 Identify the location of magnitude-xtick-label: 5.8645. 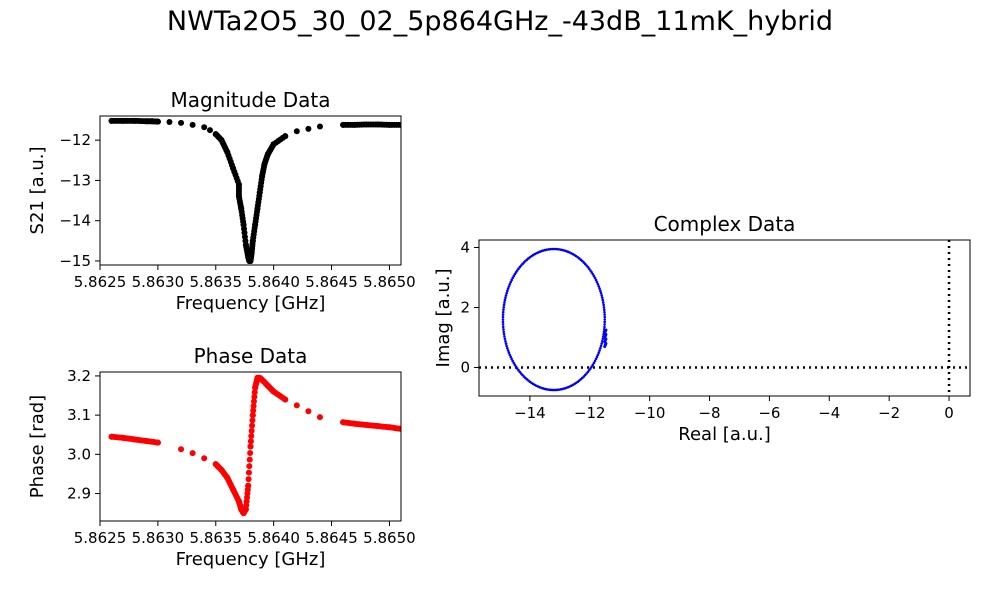
(331, 282).